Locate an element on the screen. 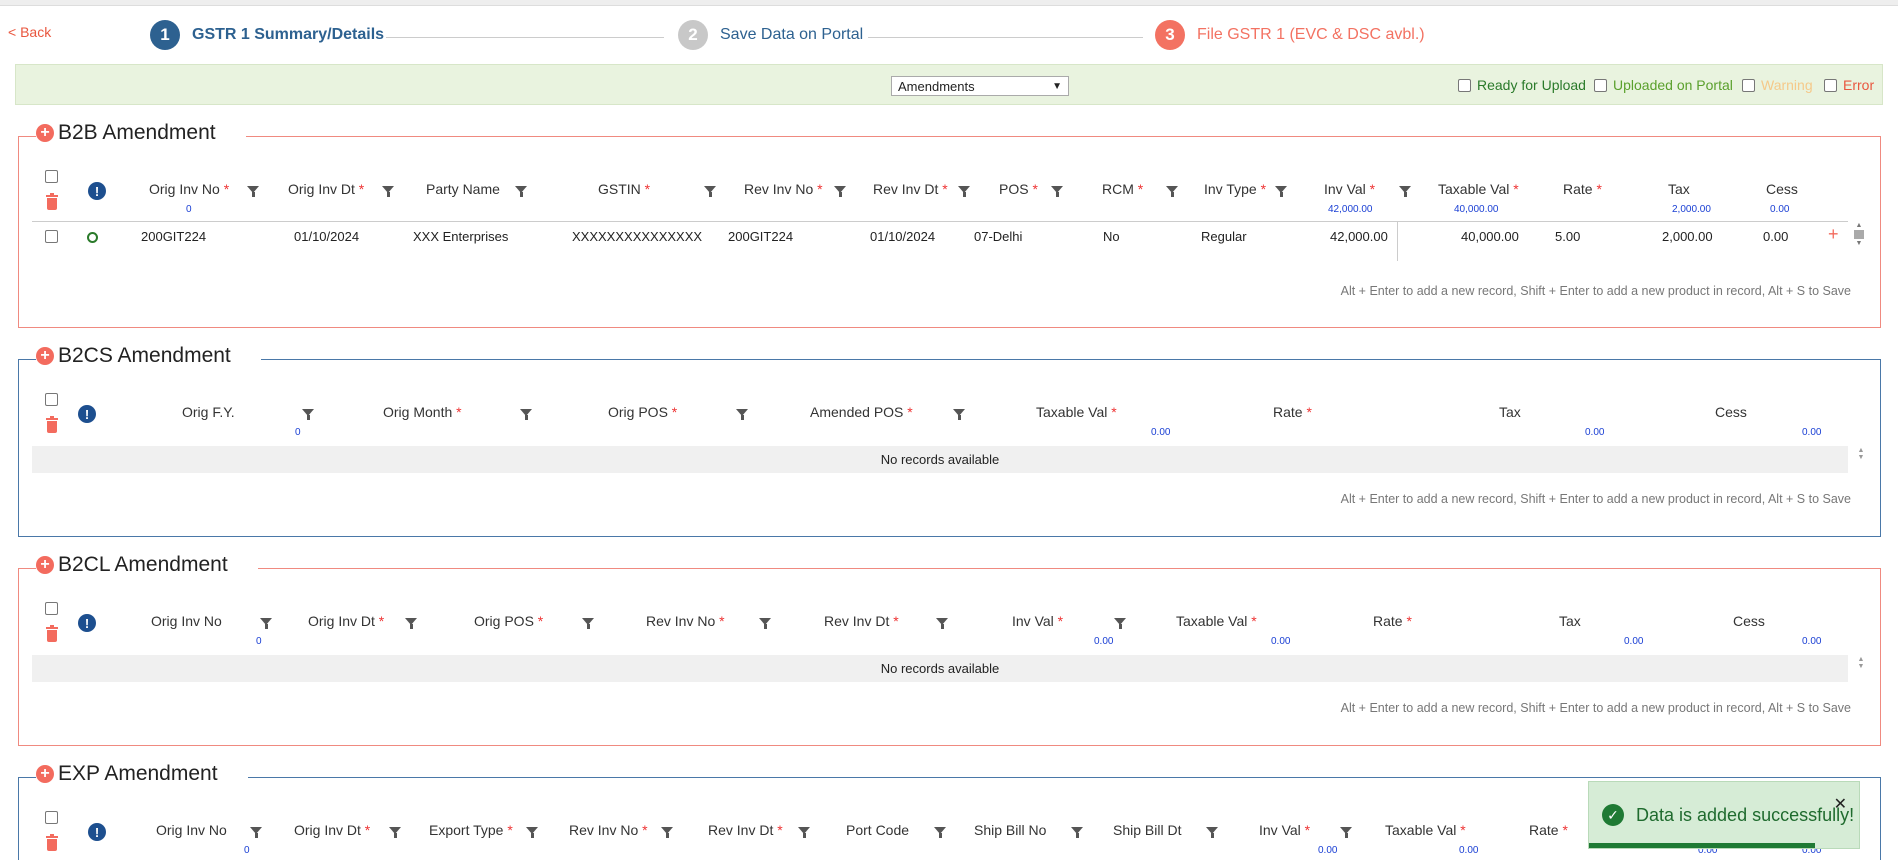 The width and height of the screenshot is (1898, 860). chevron-down-icon: ▼ is located at coordinates (1057, 86).